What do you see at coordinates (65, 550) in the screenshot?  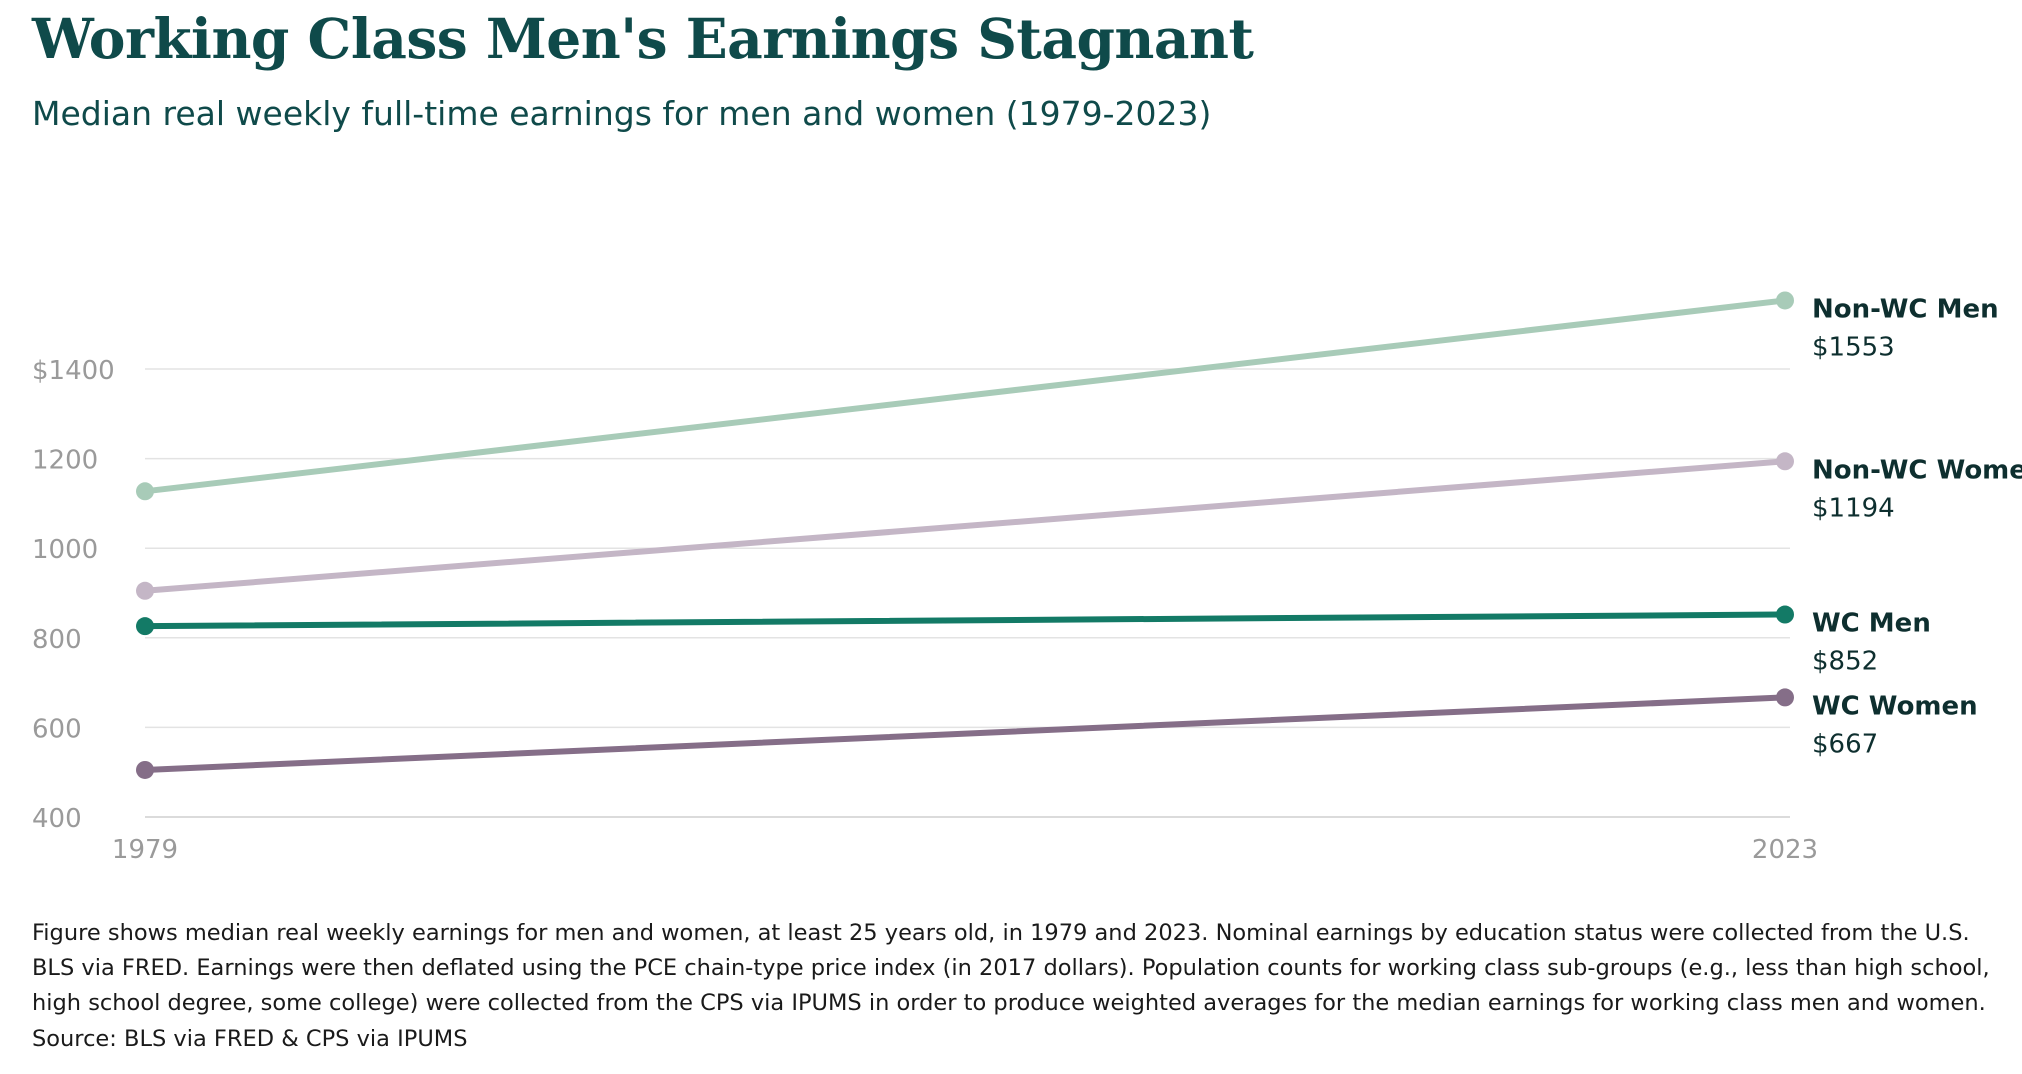 I see `y-tick-label: 1000` at bounding box center [65, 550].